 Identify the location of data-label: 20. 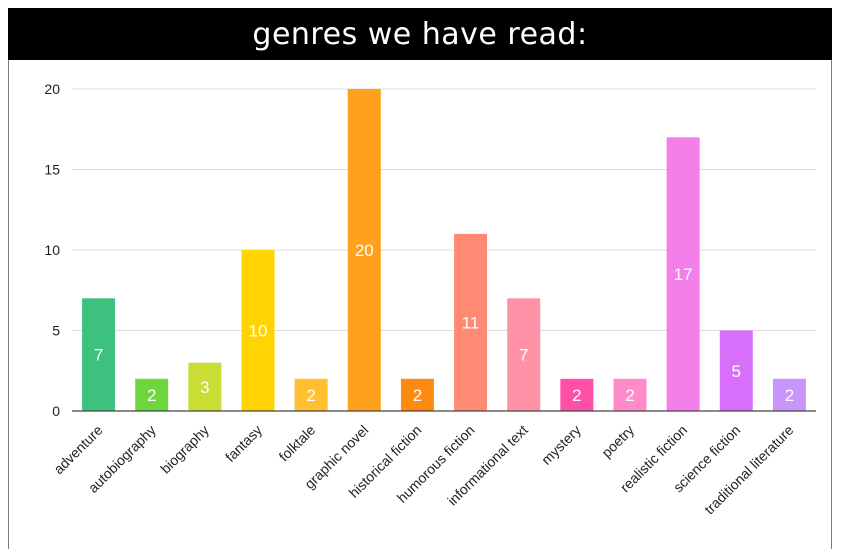
(364, 250).